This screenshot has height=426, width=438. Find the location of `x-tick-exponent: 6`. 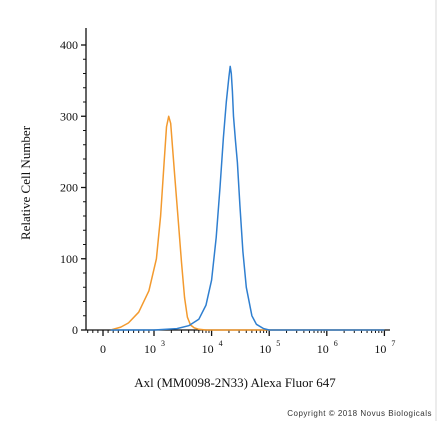

x-tick-exponent: 6 is located at coordinates (336, 343).